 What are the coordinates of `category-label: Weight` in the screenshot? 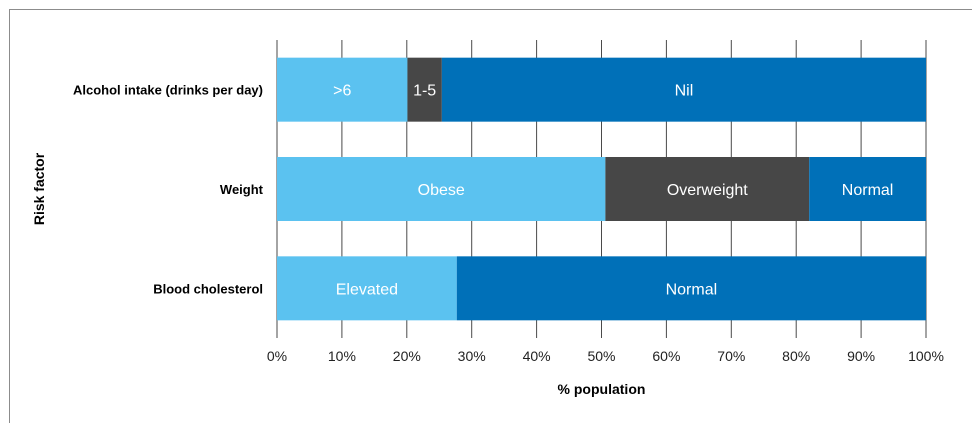 It's located at (242, 189).